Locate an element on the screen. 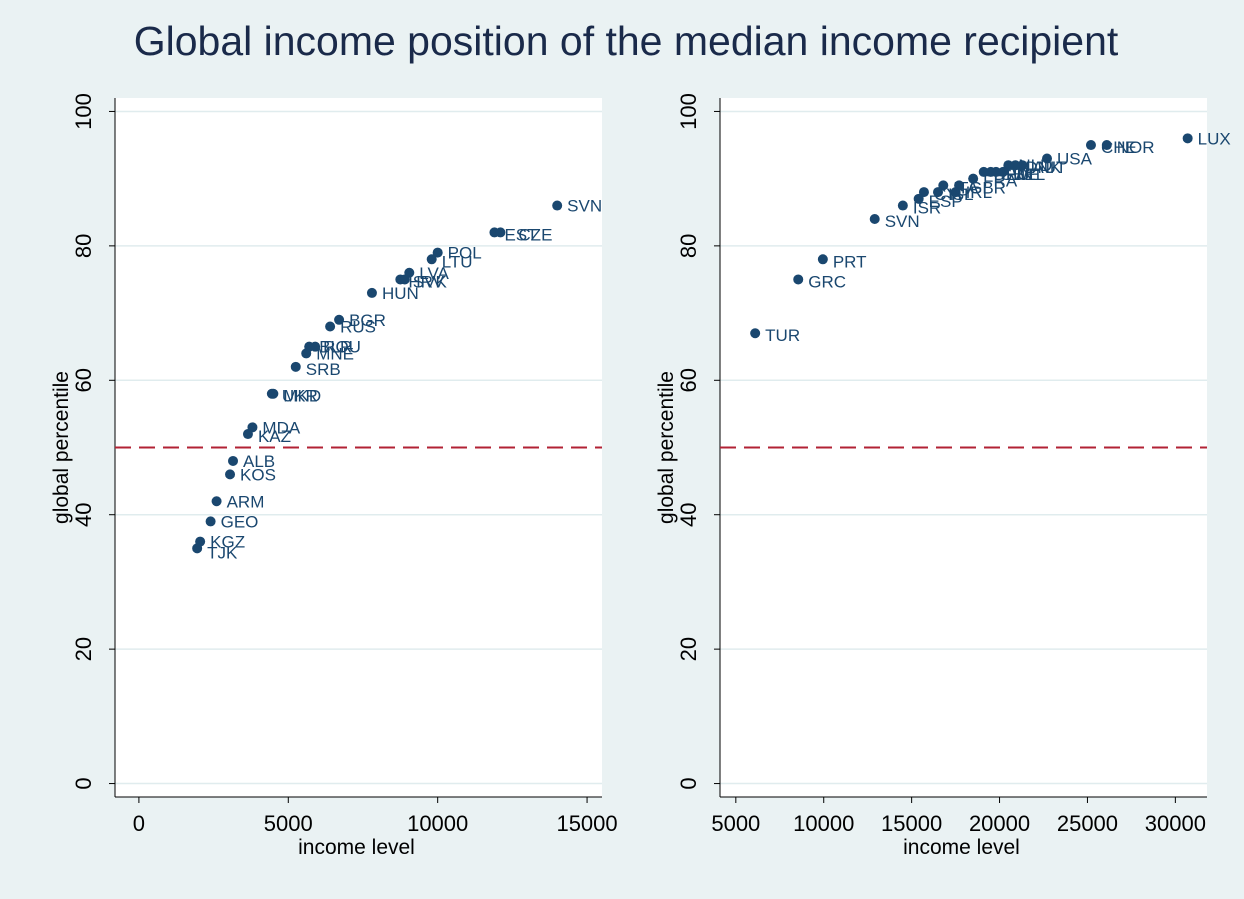 The width and height of the screenshot is (1244, 899). data-label-usa: USA is located at coordinates (1075, 158).